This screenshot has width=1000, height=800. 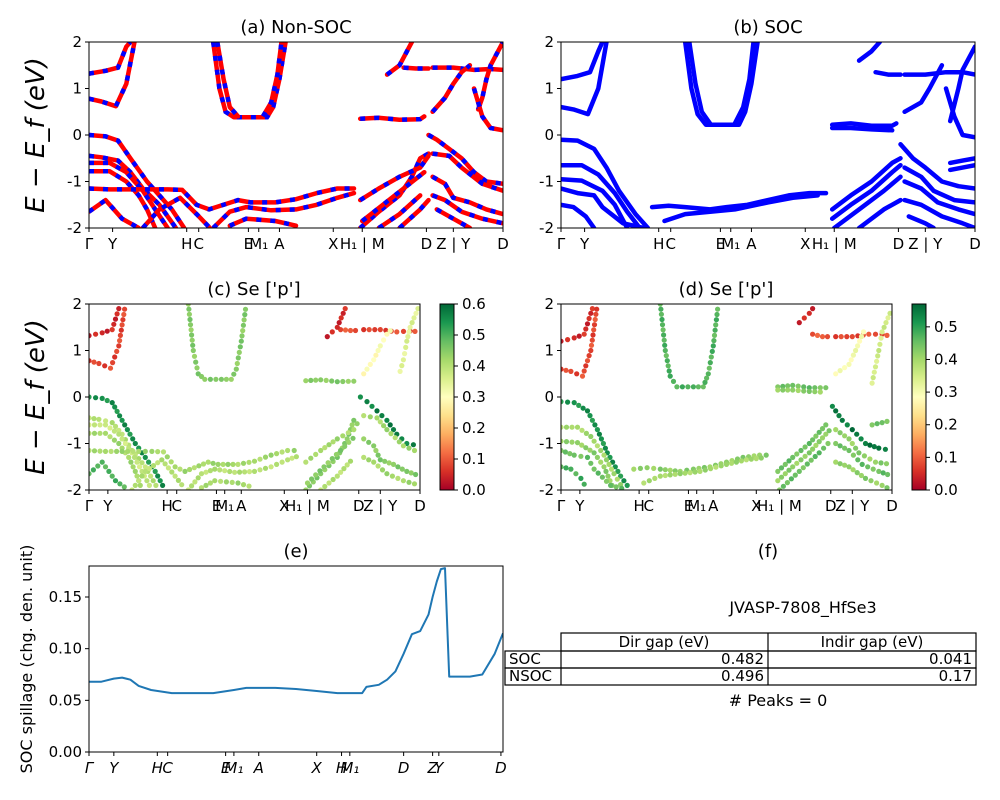 What do you see at coordinates (525, 659) in the screenshot?
I see `gap-table-row-soc-label: SOC` at bounding box center [525, 659].